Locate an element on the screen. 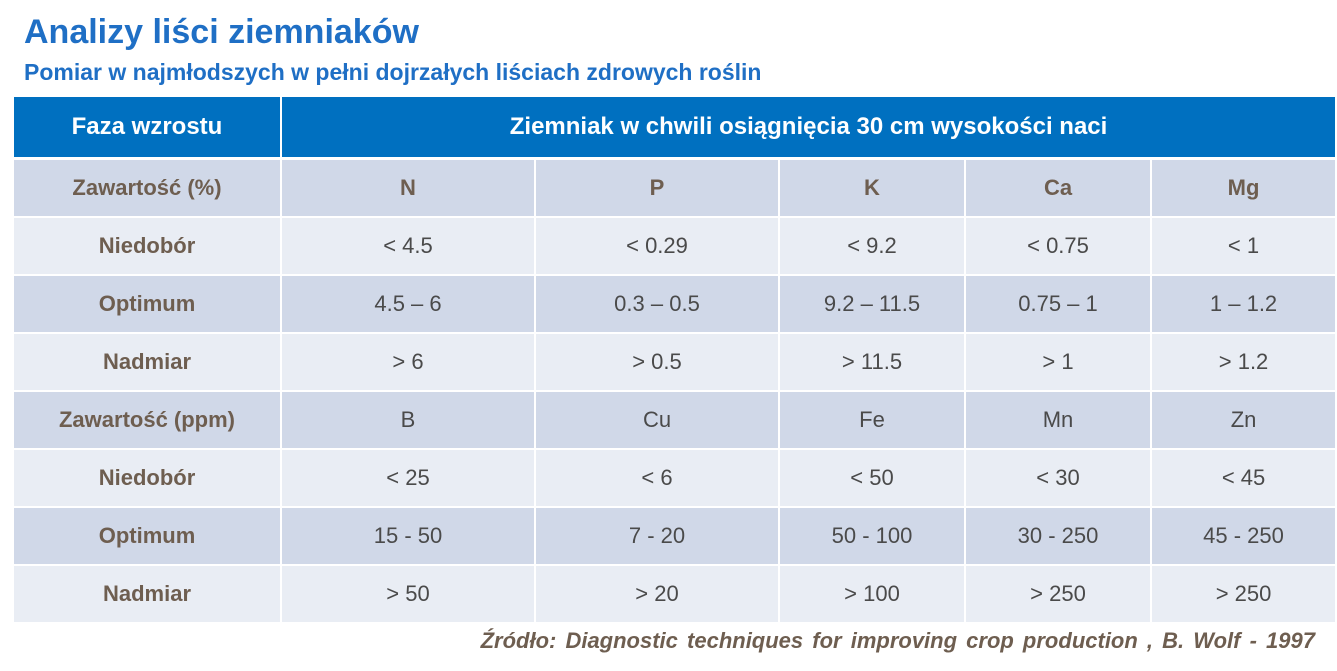  table-cell: N is located at coordinates (408, 187).